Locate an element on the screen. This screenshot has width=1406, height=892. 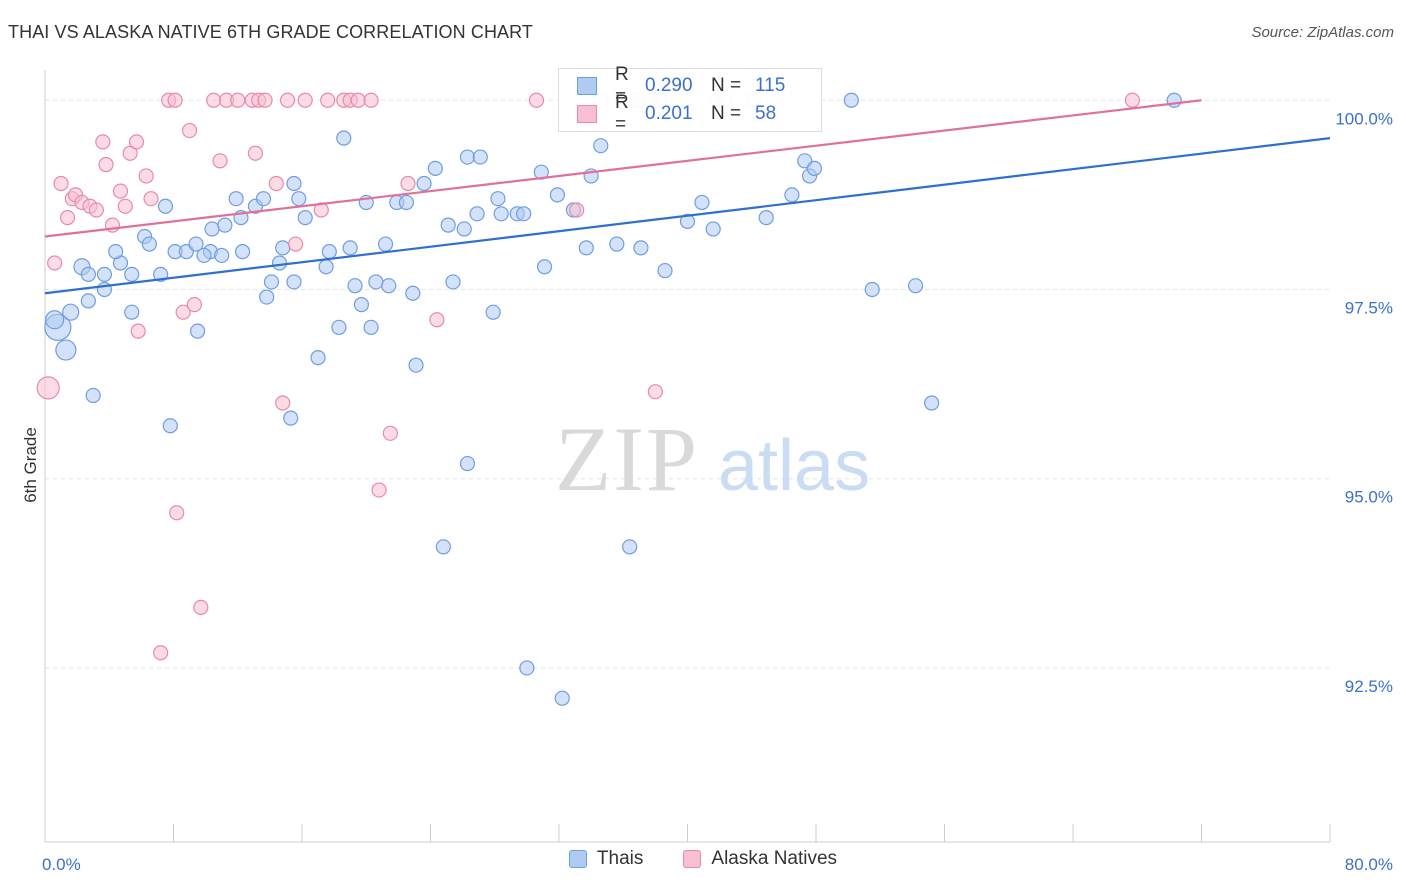
stats-n-value: 115 is located at coordinates (770, 85).